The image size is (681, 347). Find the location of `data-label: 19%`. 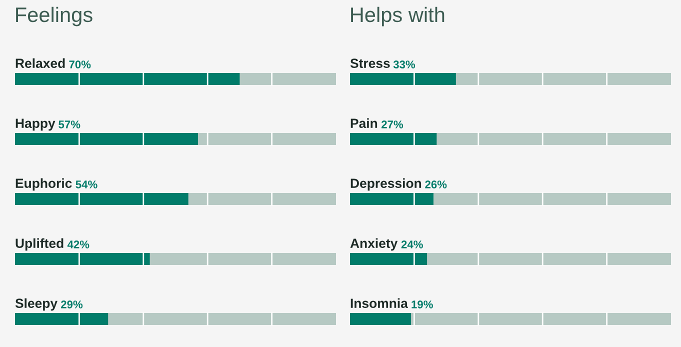

data-label: 19% is located at coordinates (422, 304).